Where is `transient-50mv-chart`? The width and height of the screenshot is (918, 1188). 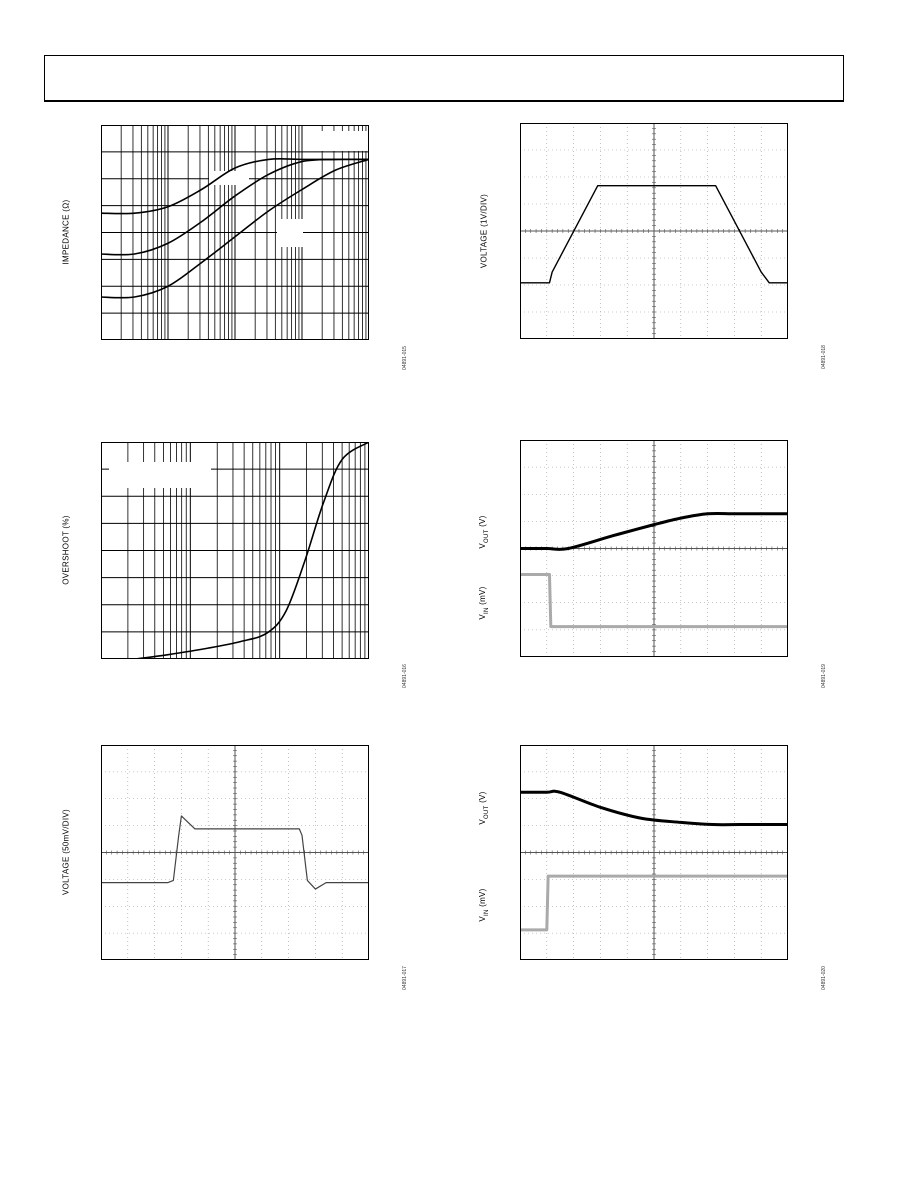 transient-50mv-chart is located at coordinates (235, 852).